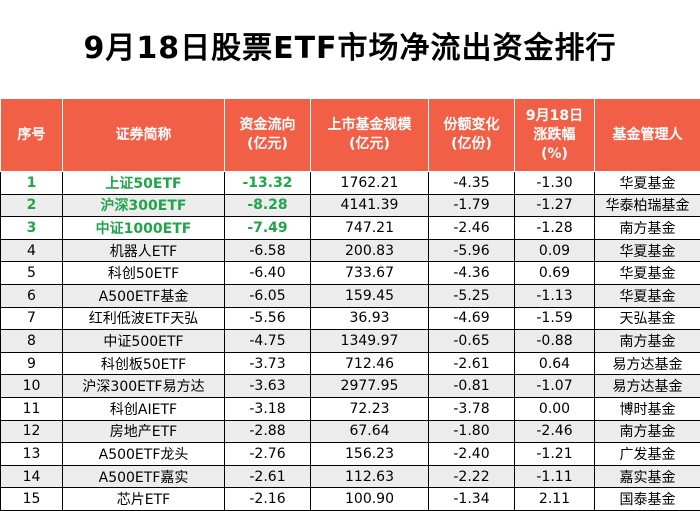 The width and height of the screenshot is (700, 511). Describe the element at coordinates (144, 408) in the screenshot. I see `name-cell: 科创AIETF` at that location.